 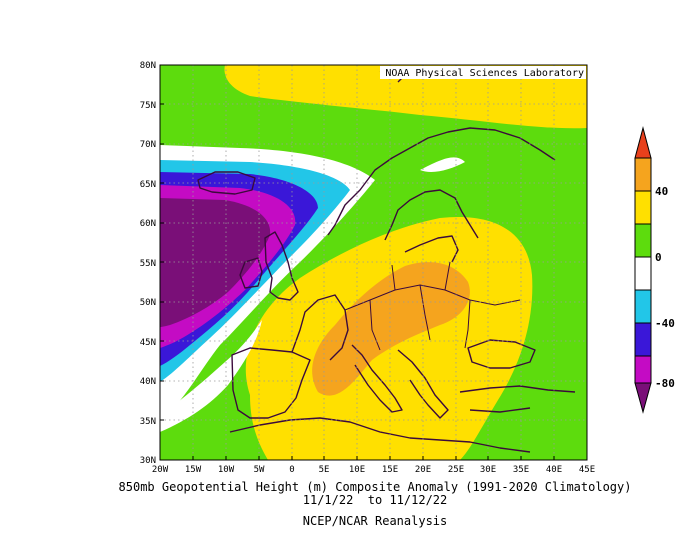 I want to click on lat-tick-label: 50N, so click(x=148, y=303).